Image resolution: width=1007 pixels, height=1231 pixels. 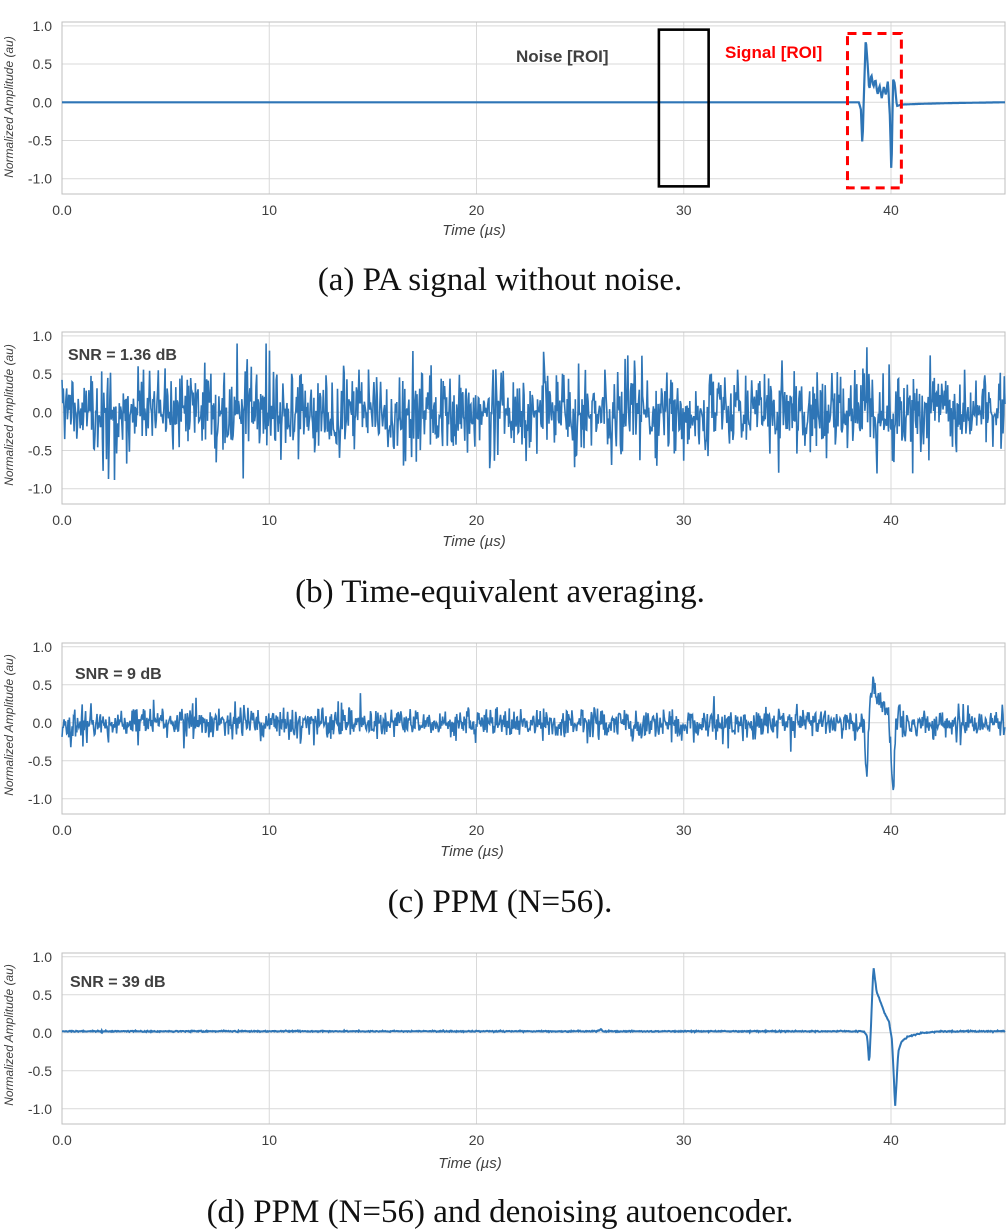 I want to click on y-tick-label-c: 1.0, so click(x=43, y=647).